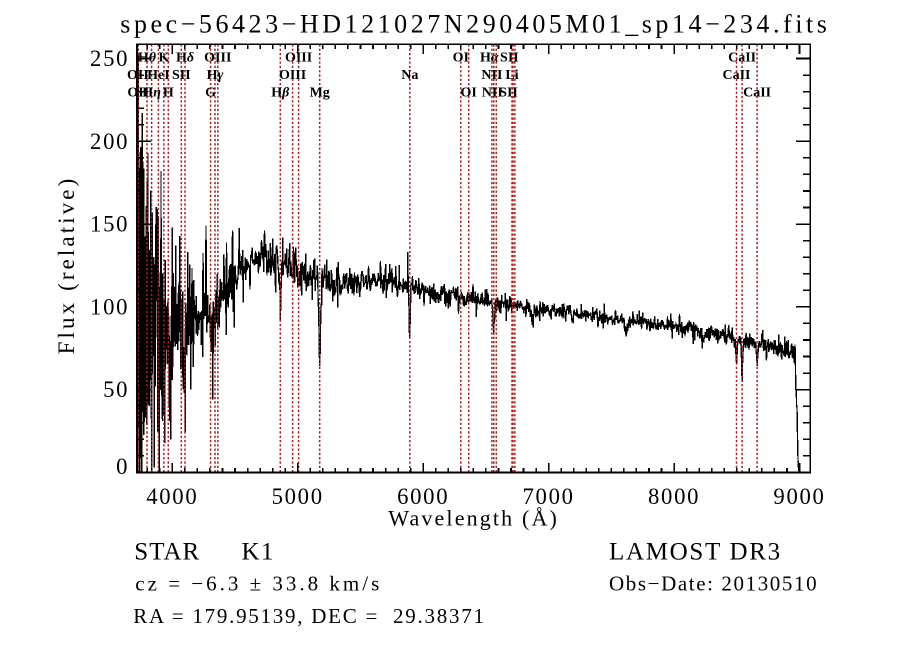 The image size is (900, 649). What do you see at coordinates (409, 75) in the screenshot?
I see `svg-text: Na` at bounding box center [409, 75].